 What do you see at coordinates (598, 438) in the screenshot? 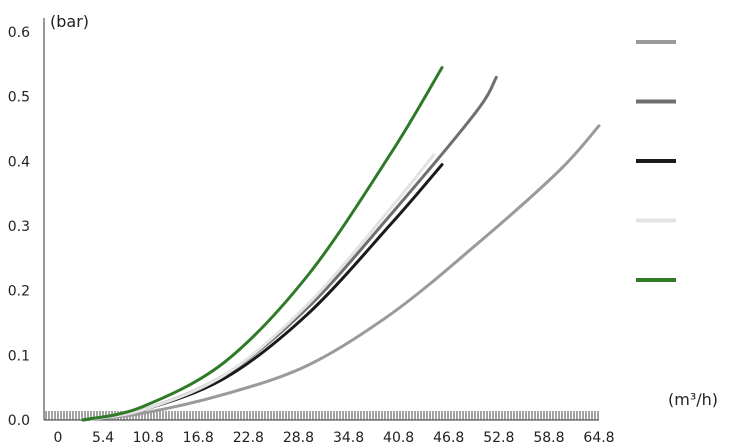
I see `x-tick-label: 64.8` at bounding box center [598, 438].